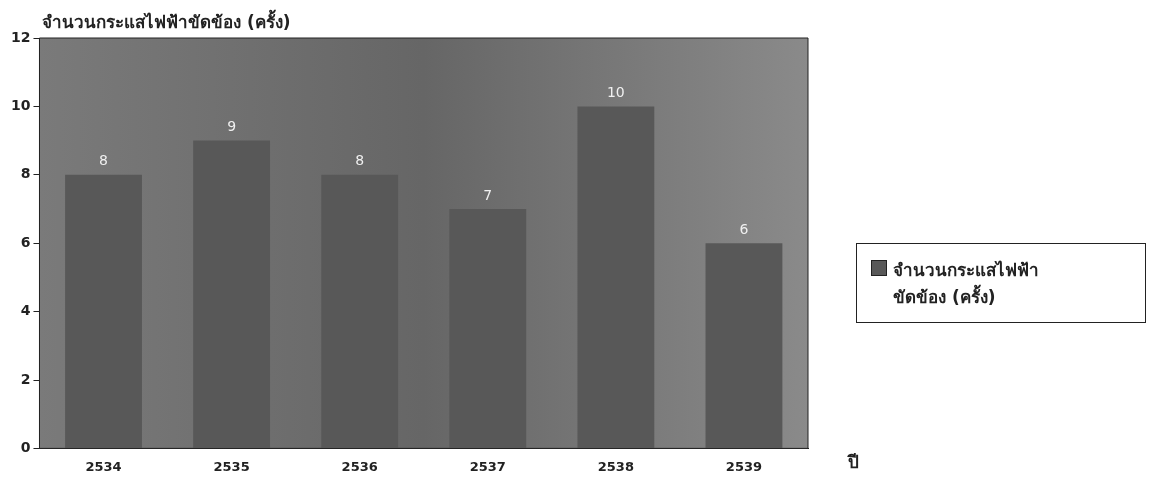 The width and height of the screenshot is (1161, 482). I want to click on y-tick-label: 12, so click(21, 36).